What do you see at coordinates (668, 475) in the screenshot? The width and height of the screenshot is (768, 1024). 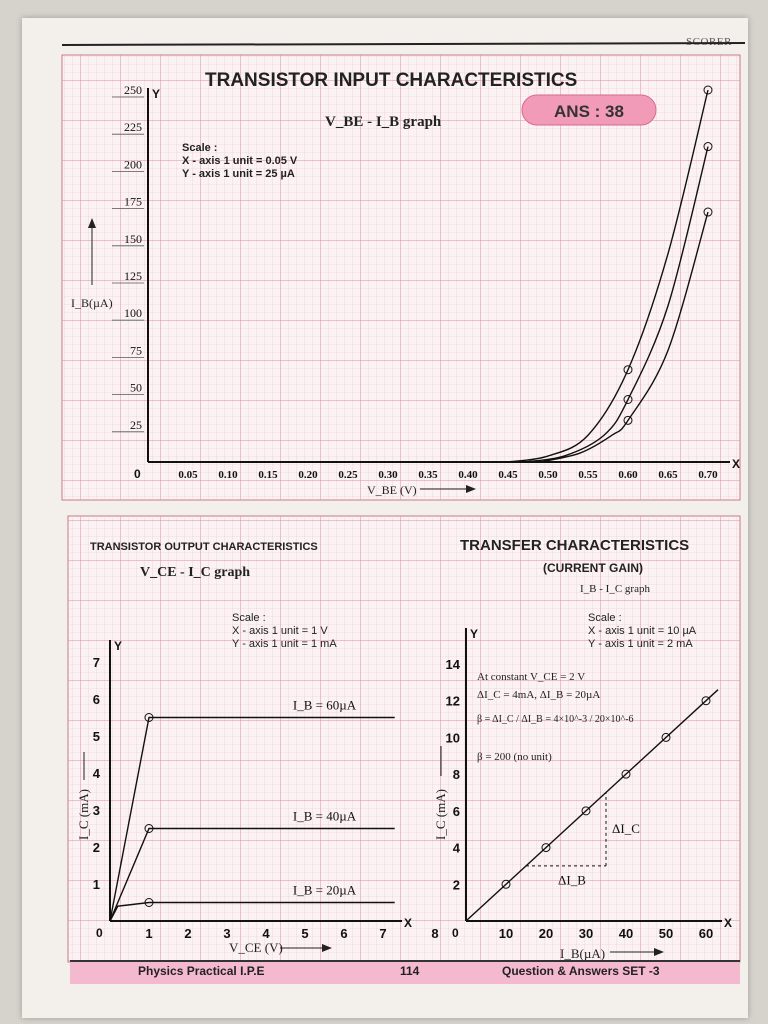 I see `x-tick-label: 0.65` at bounding box center [668, 475].